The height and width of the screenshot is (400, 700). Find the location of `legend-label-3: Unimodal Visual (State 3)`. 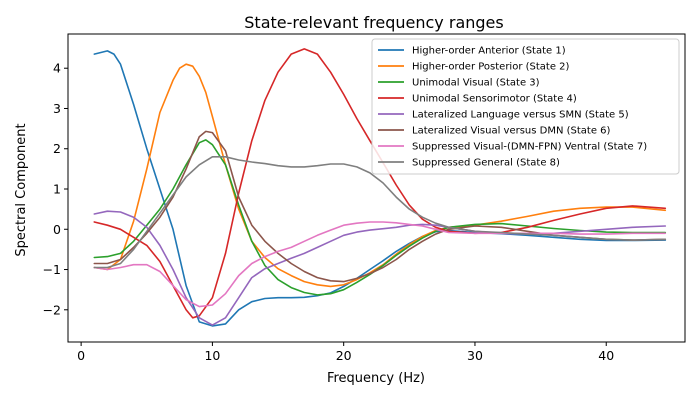

legend-label-3: Unimodal Visual (State 3) is located at coordinates (476, 83).